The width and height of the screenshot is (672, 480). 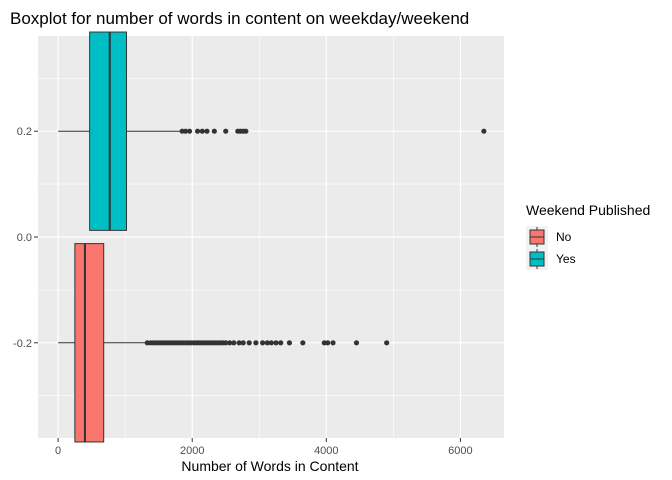 I want to click on legend-key-yes, so click(x=537, y=259).